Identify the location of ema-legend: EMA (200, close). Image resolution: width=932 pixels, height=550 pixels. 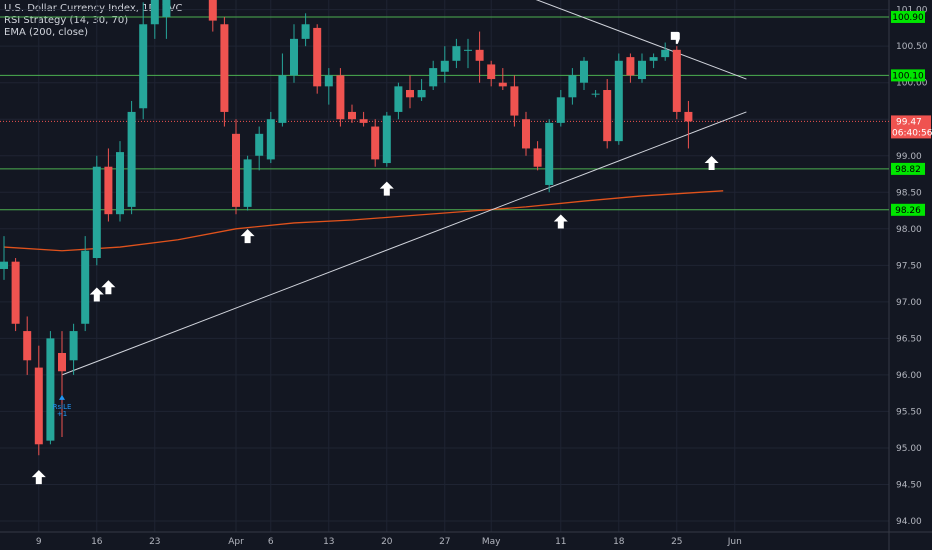
(46, 32).